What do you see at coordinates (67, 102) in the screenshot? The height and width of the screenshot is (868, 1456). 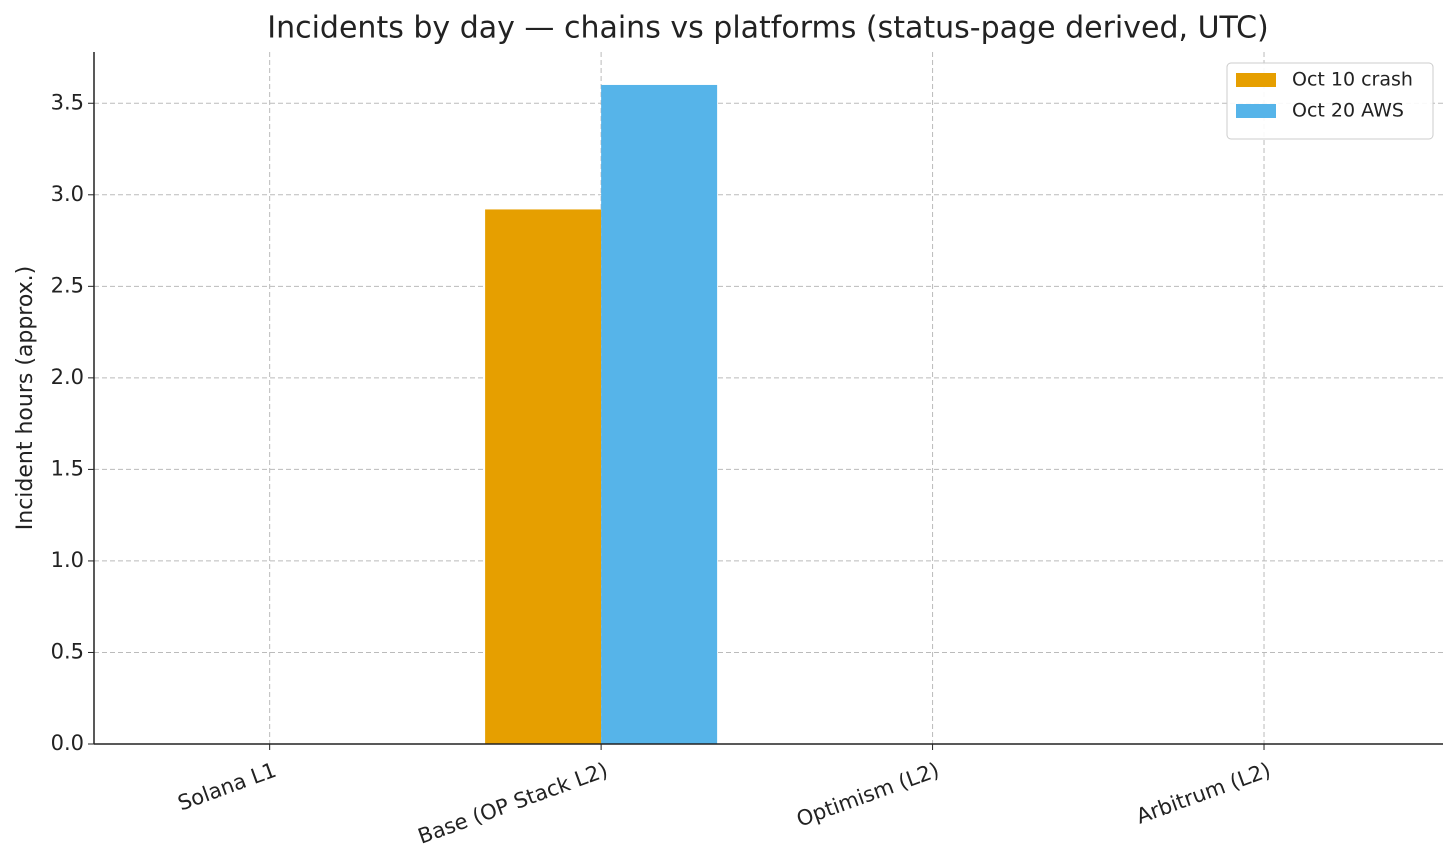 I see `y-tick-label: 3.5` at bounding box center [67, 102].